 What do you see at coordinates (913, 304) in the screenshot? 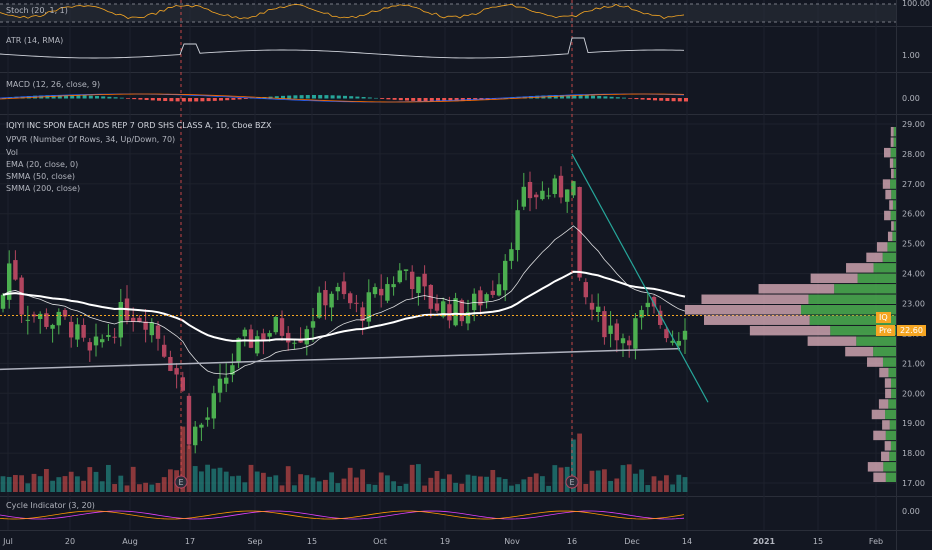
I see `price-tick-label: 23.00` at bounding box center [913, 304].